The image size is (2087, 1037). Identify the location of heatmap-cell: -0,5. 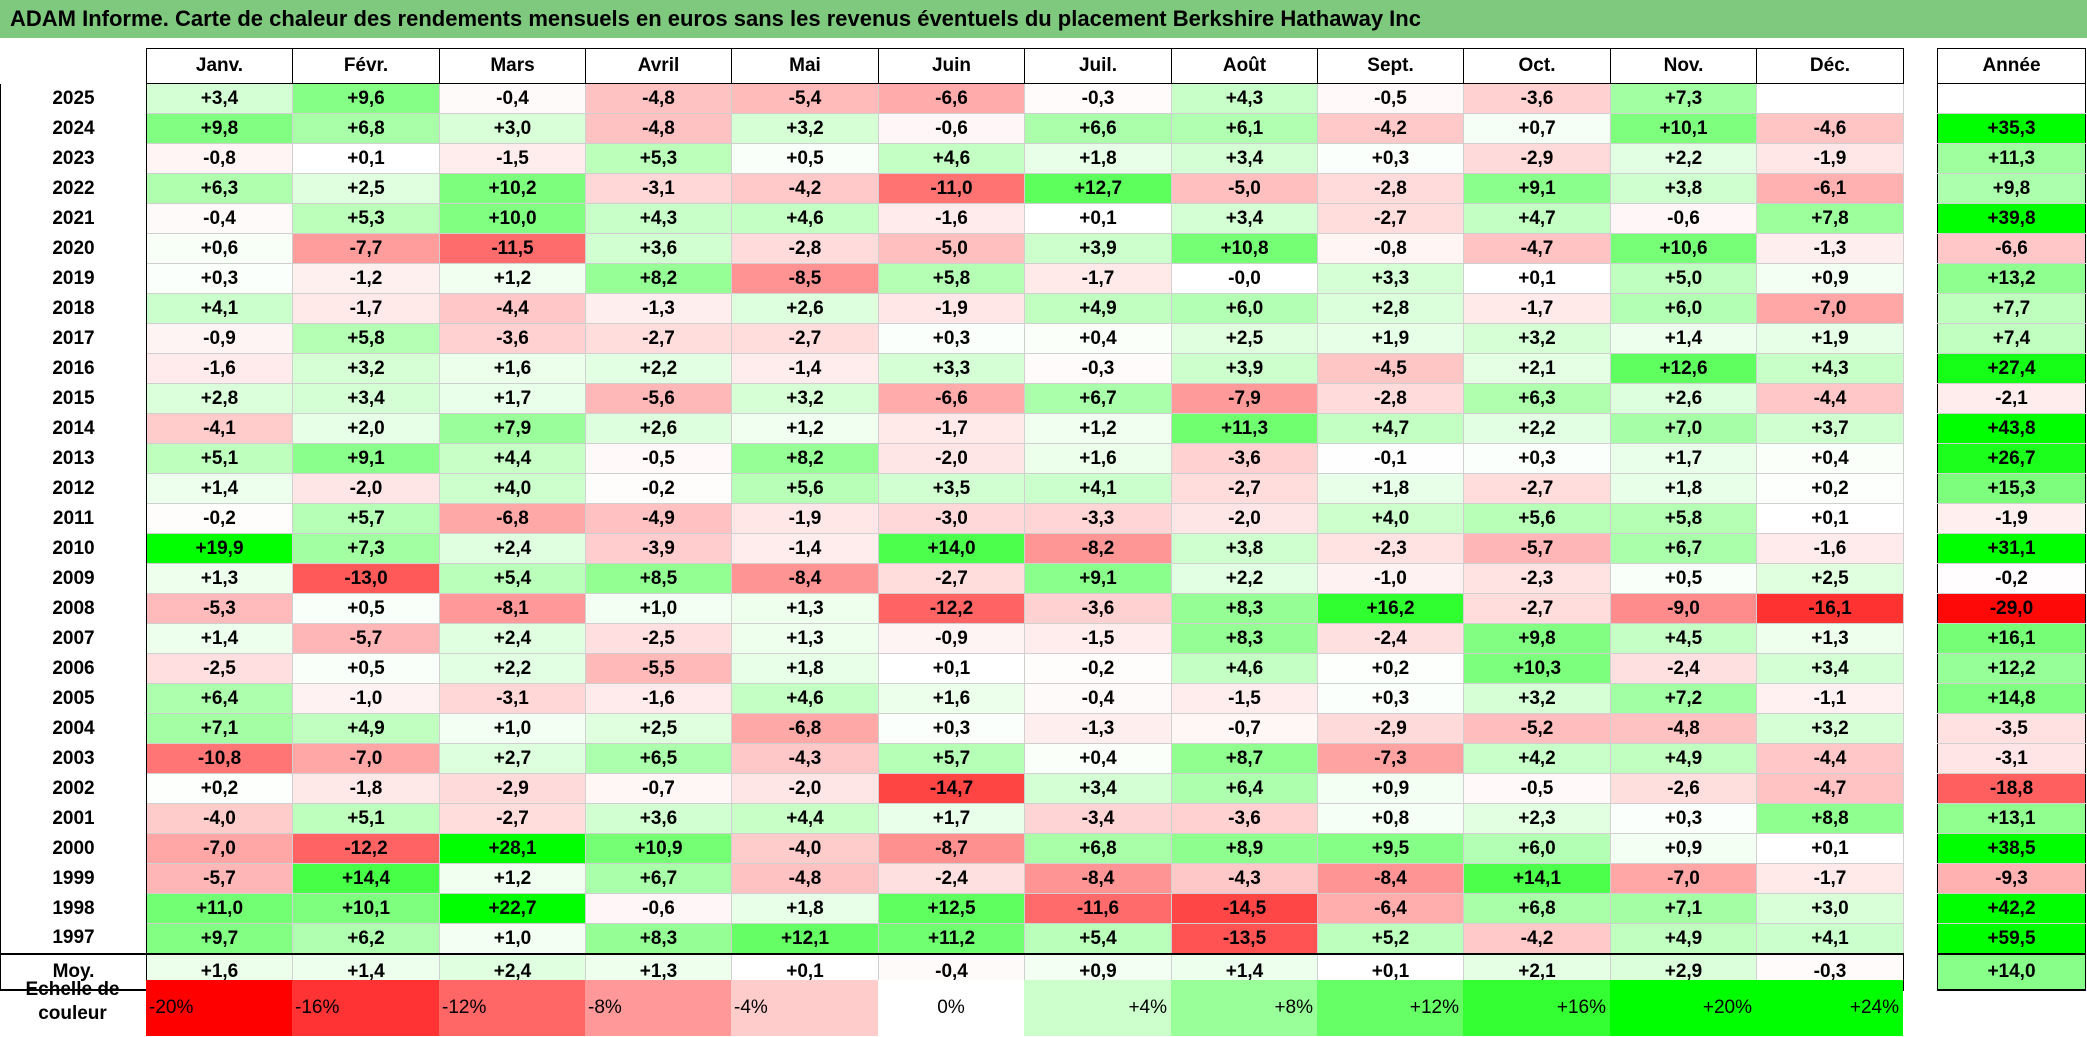
(658, 458).